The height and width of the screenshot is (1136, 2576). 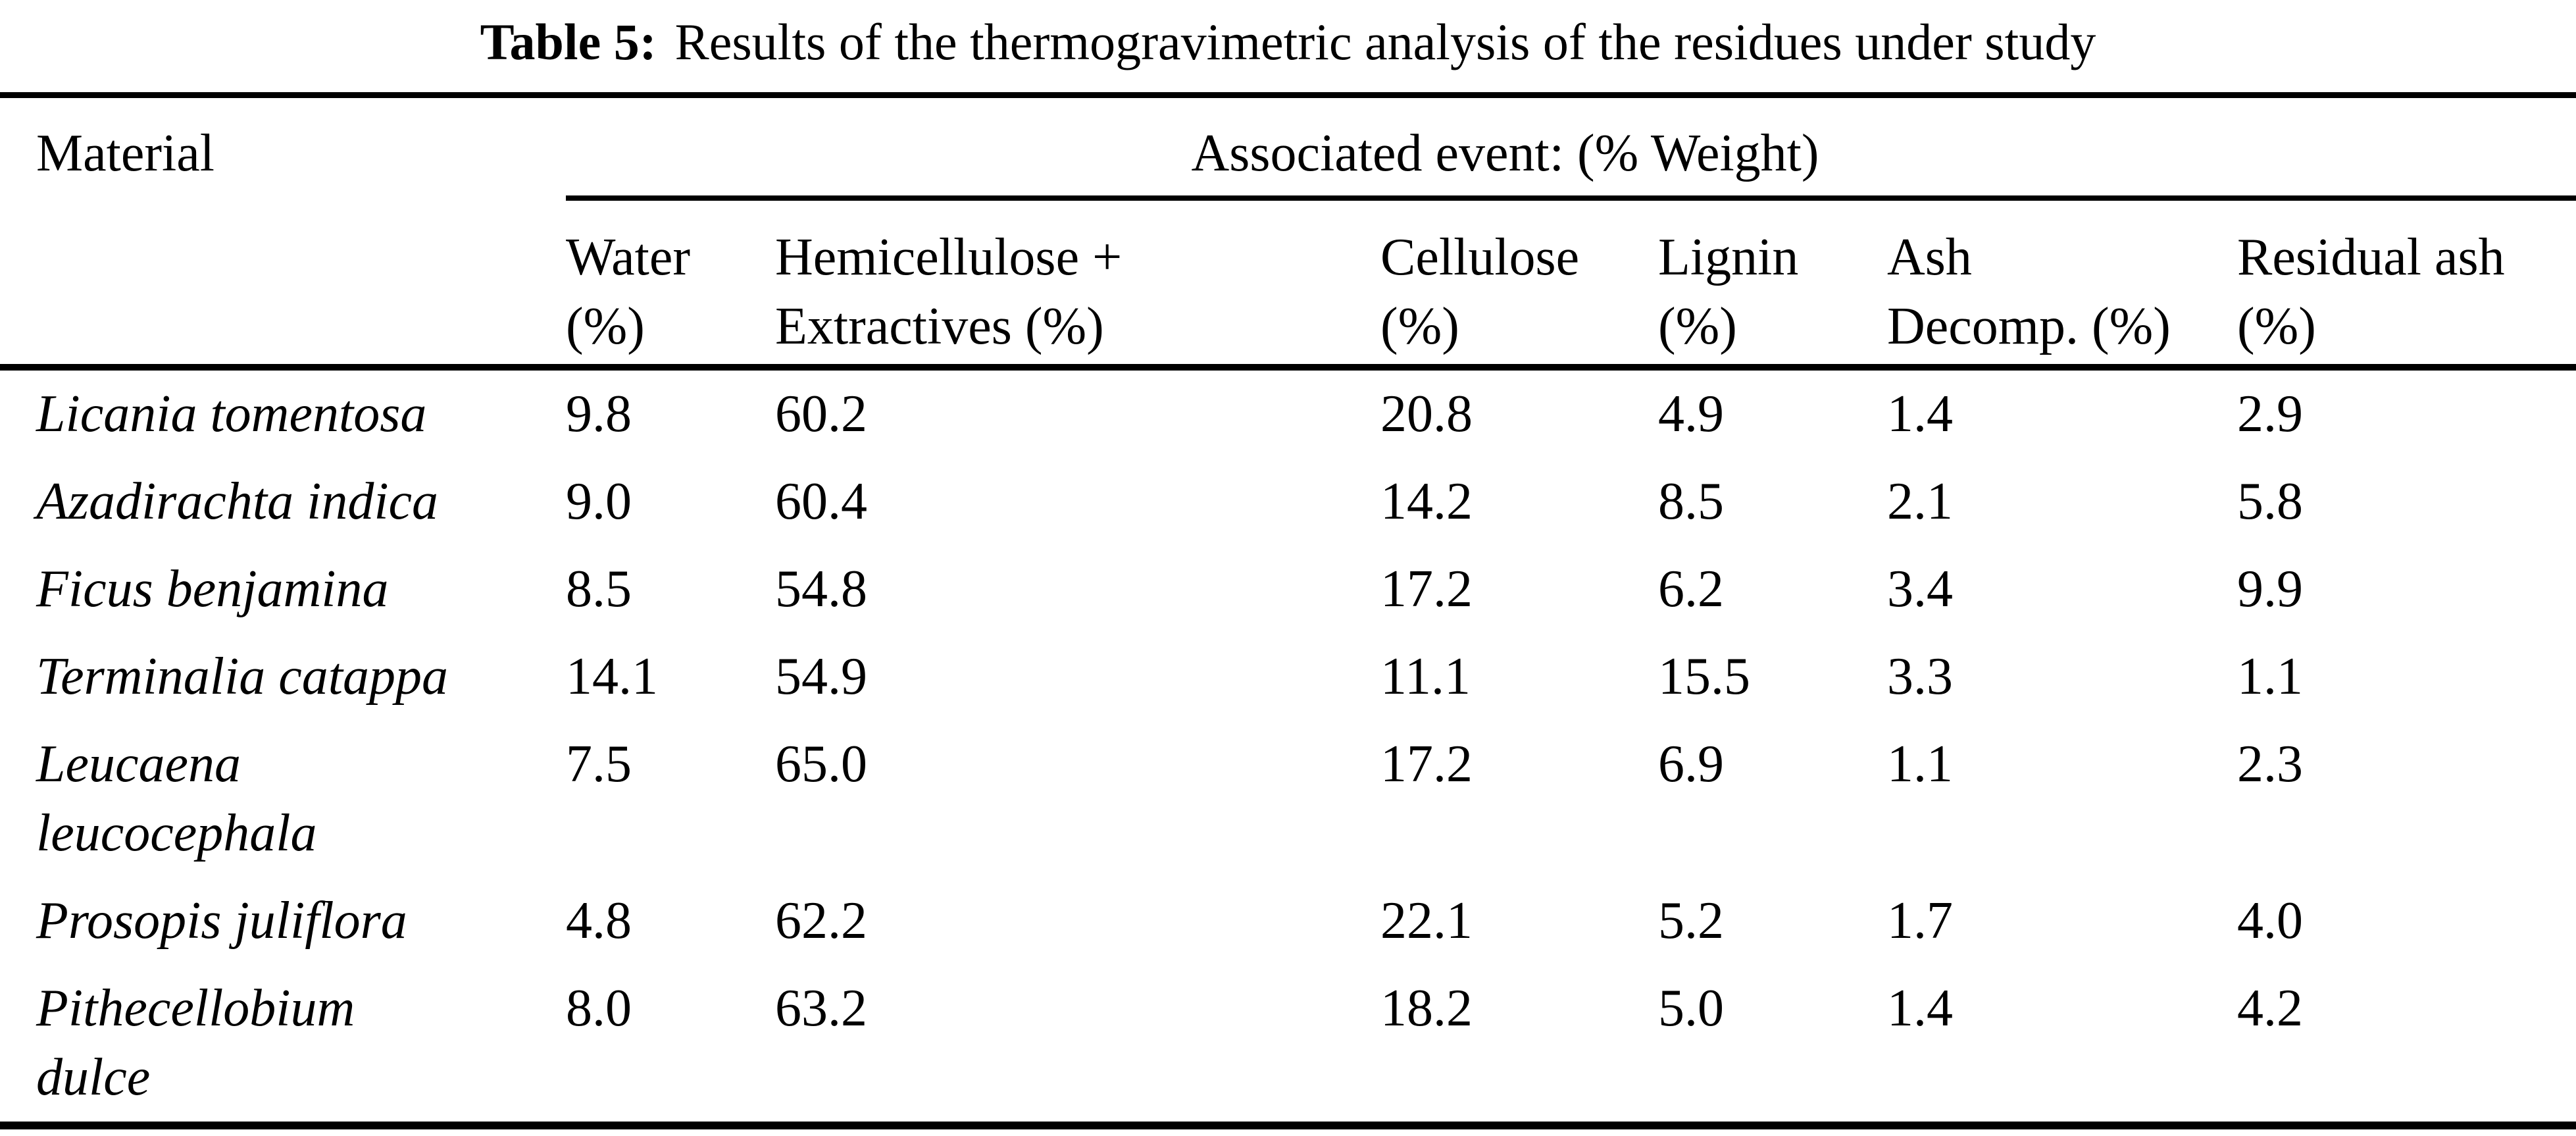 I want to click on column-header-line: Residual ash, so click(x=2371, y=257).